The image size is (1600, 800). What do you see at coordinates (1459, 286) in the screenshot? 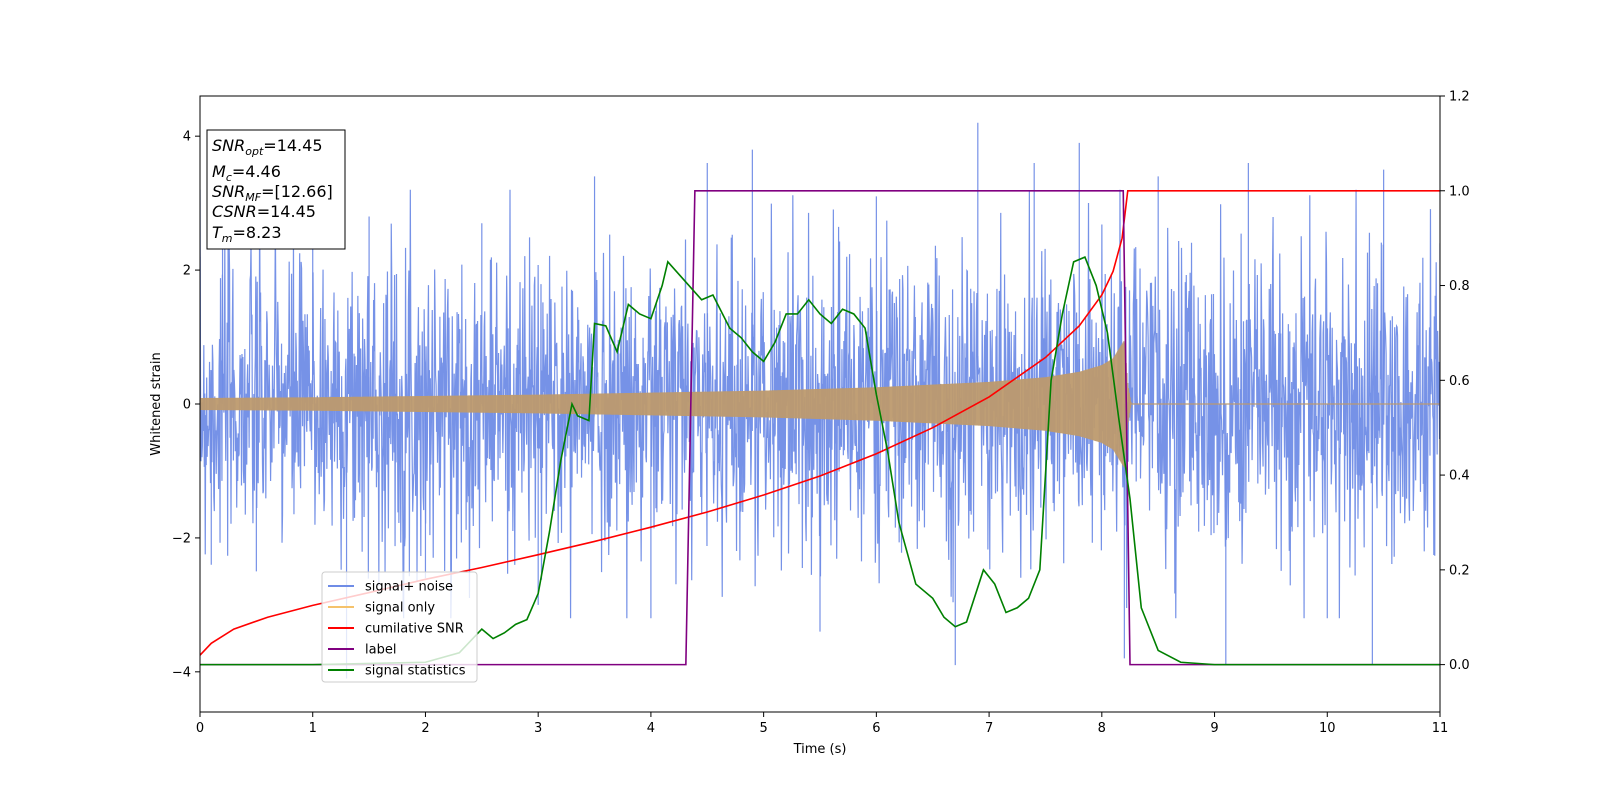
I see `y2-tick-label: 0.8` at bounding box center [1459, 286].